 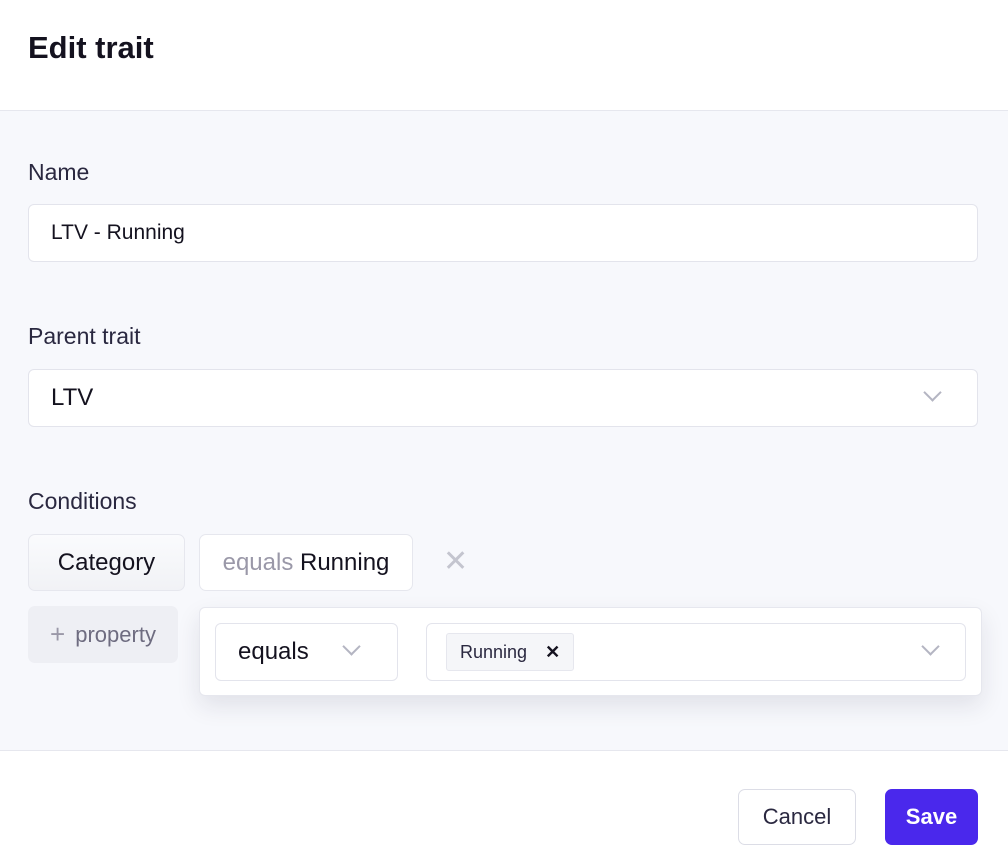 I want to click on operator-value: equals, so click(x=273, y=651).